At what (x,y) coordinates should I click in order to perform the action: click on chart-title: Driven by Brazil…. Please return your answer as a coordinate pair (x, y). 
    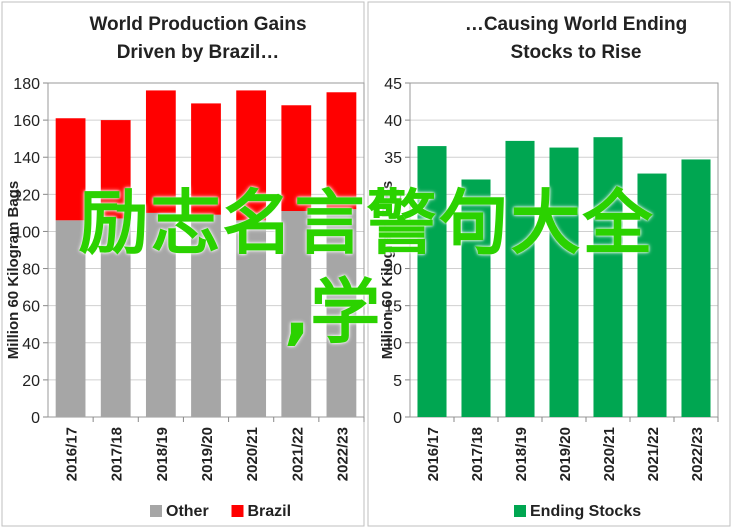
    Looking at the image, I should click on (198, 52).